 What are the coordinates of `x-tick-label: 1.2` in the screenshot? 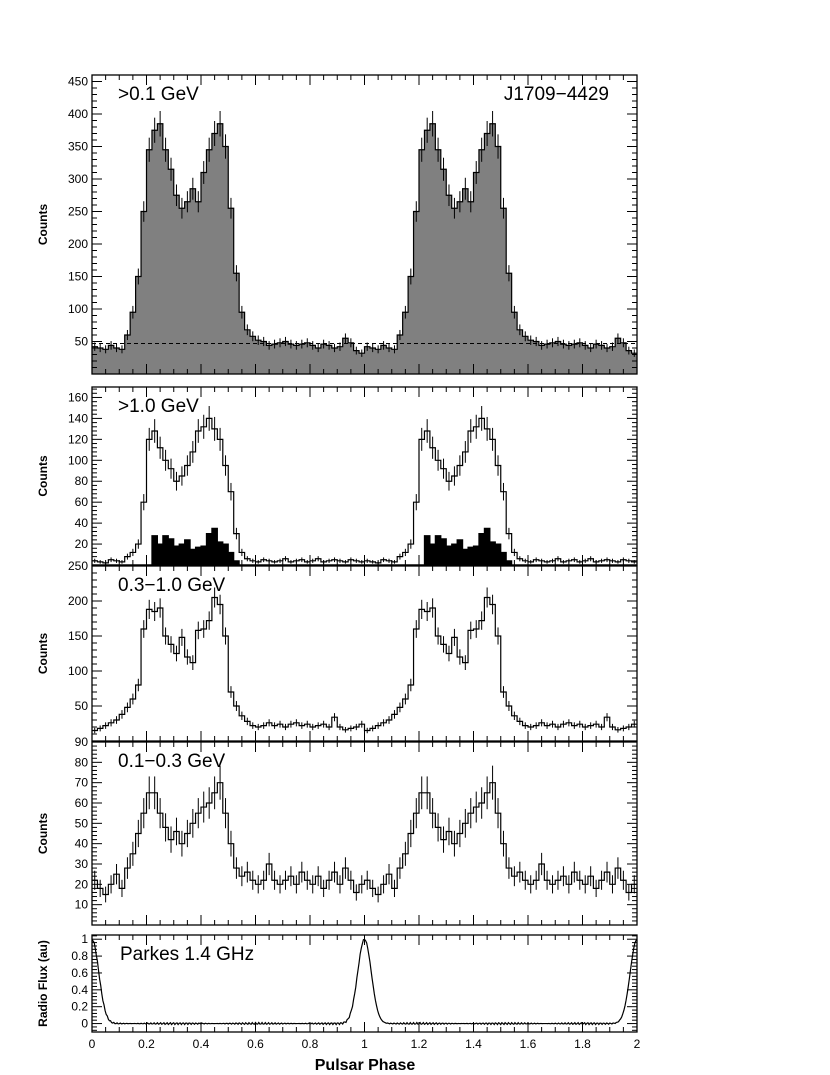 It's located at (419, 1044).